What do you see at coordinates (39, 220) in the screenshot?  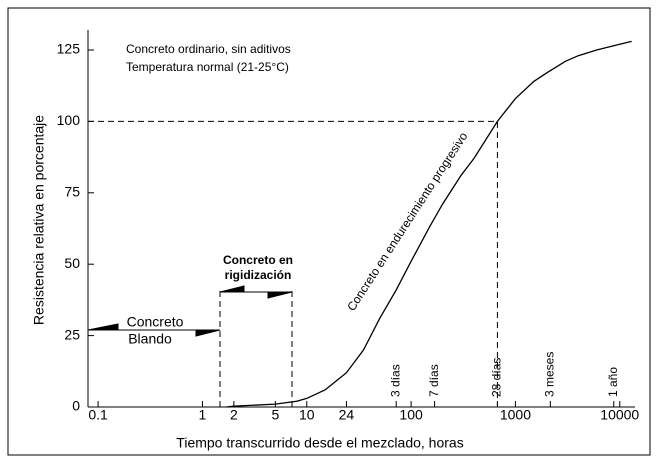 I see `y-axis-label: Resistencia relativa en porcentaje` at bounding box center [39, 220].